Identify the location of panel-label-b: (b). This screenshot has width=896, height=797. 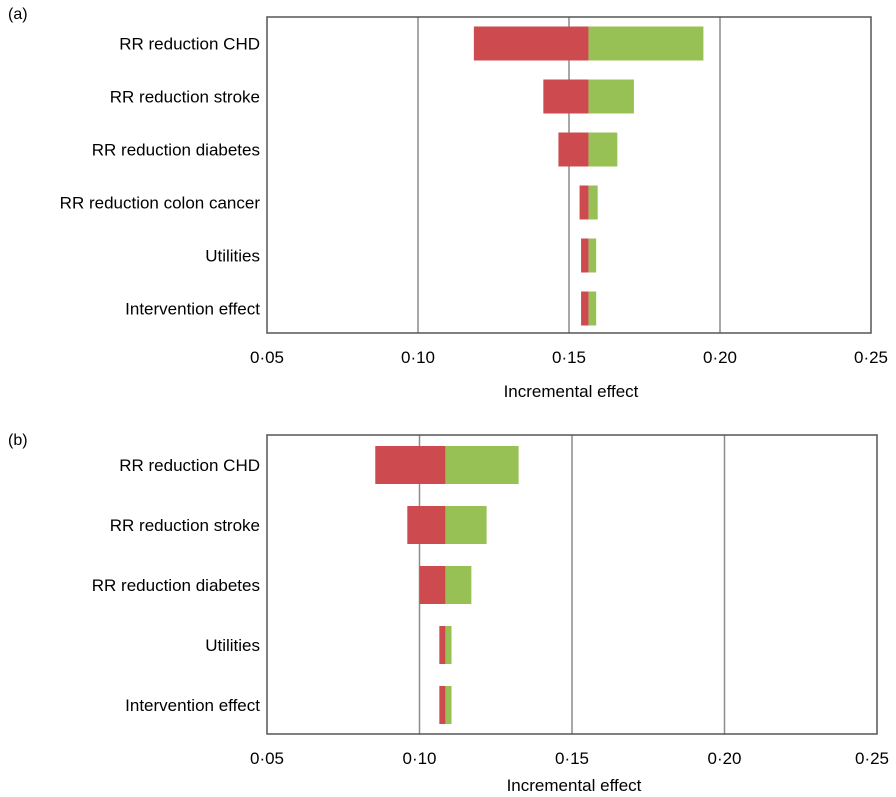
(18, 440).